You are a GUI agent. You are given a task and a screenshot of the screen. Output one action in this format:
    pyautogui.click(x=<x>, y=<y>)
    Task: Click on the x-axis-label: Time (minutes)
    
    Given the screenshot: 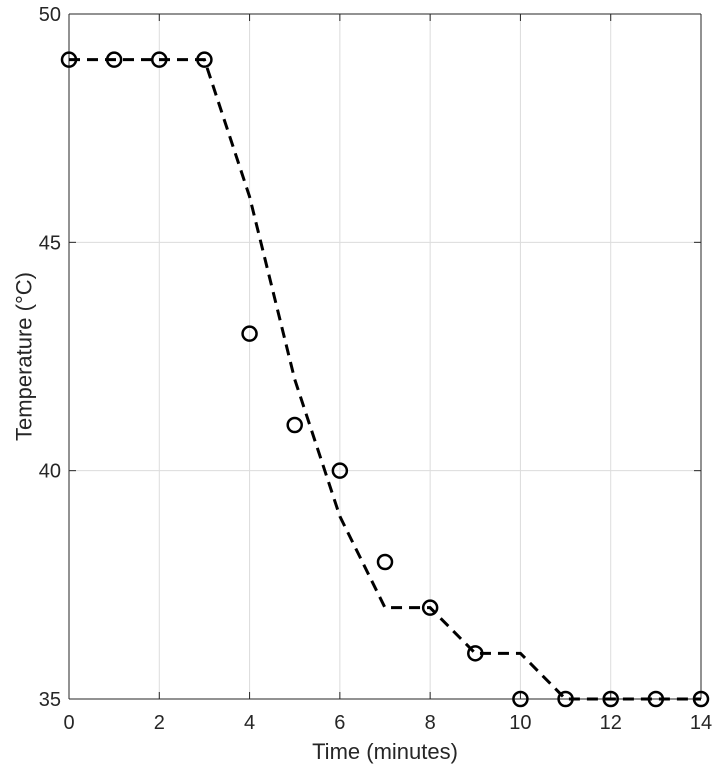 What is the action you would take?
    pyautogui.click(x=385, y=751)
    